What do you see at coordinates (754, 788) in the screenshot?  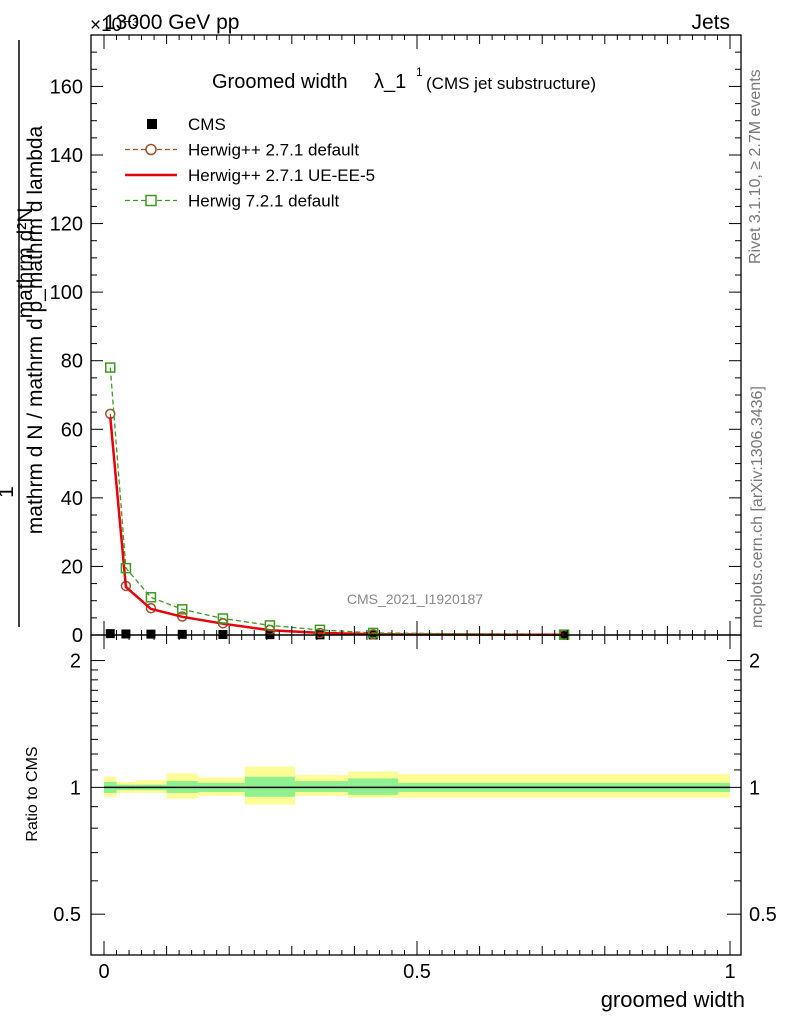 I see `ratio-y-tick-label-right: 1` at bounding box center [754, 788].